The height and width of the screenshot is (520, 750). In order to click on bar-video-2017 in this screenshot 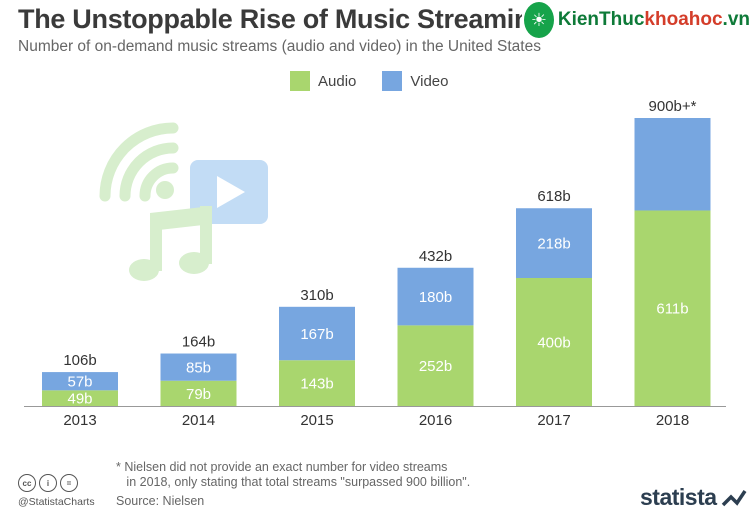, I will do `click(554, 243)`.